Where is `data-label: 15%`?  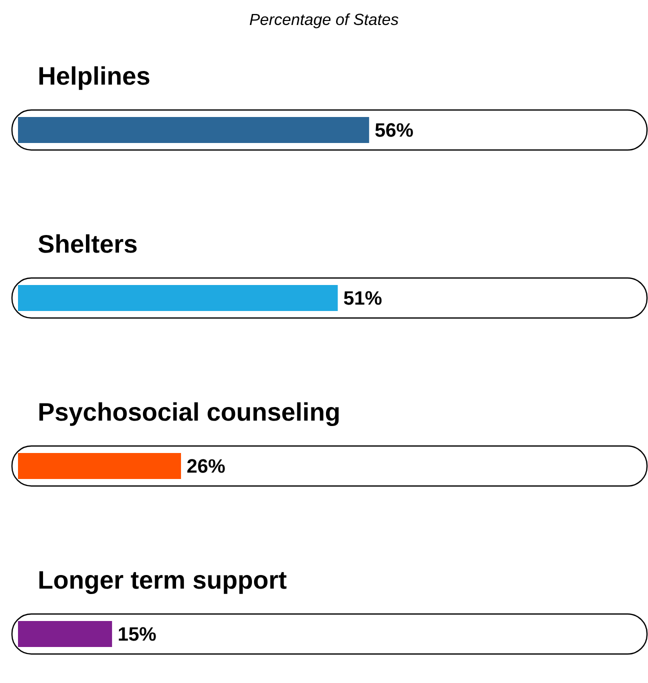 data-label: 15% is located at coordinates (137, 634).